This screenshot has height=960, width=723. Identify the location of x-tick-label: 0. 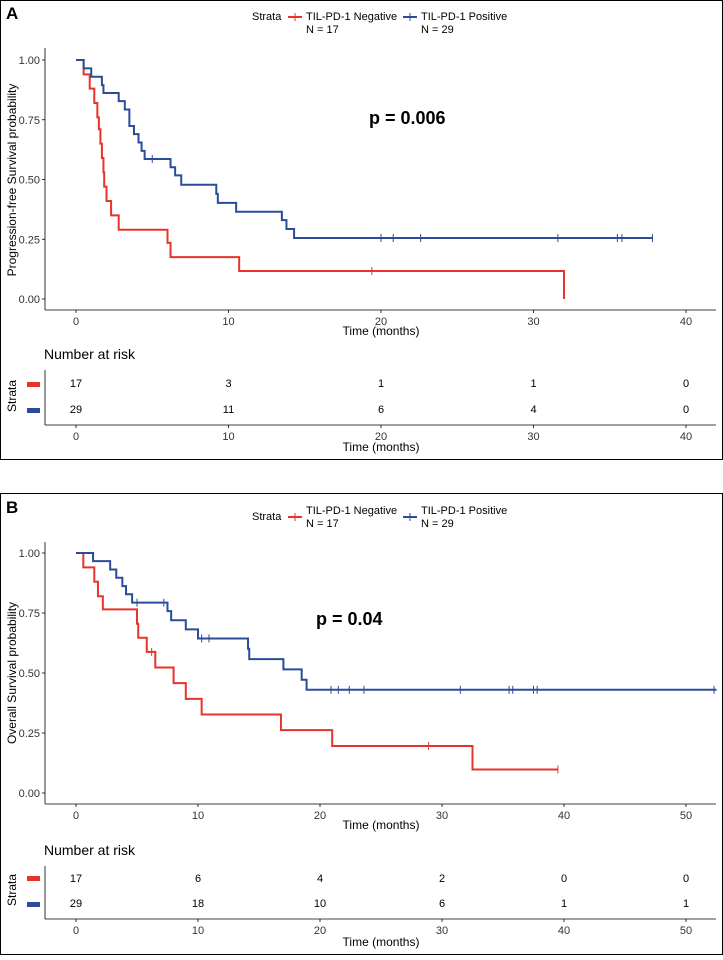
(76, 816).